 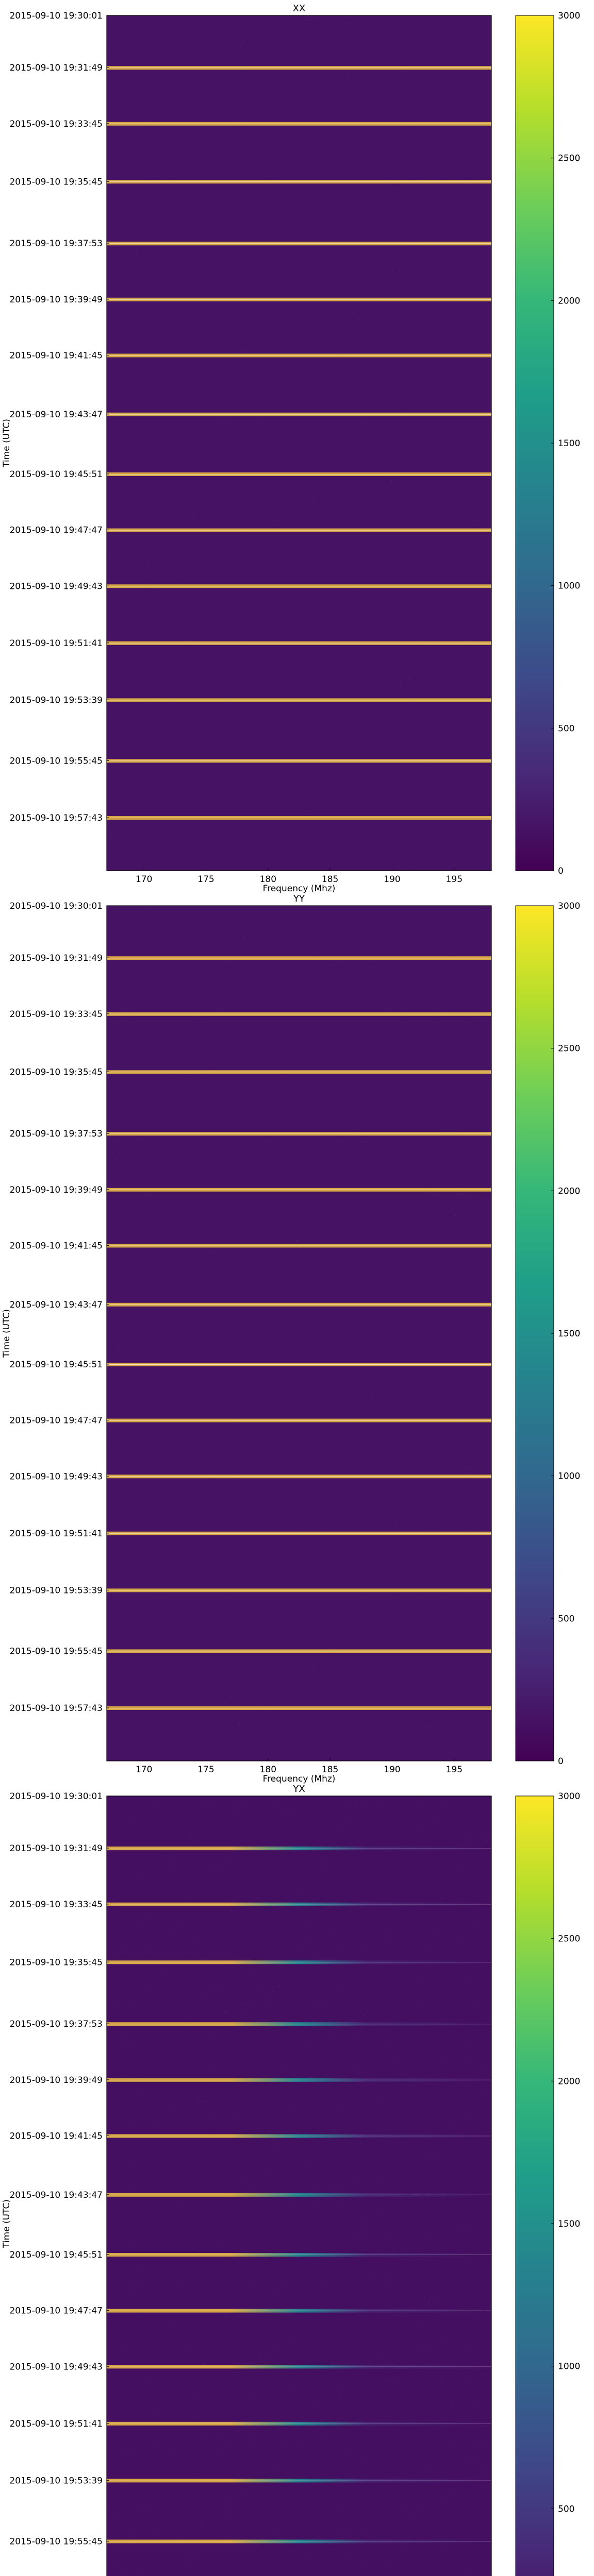 I want to click on panel-title: YX, so click(x=298, y=1789).